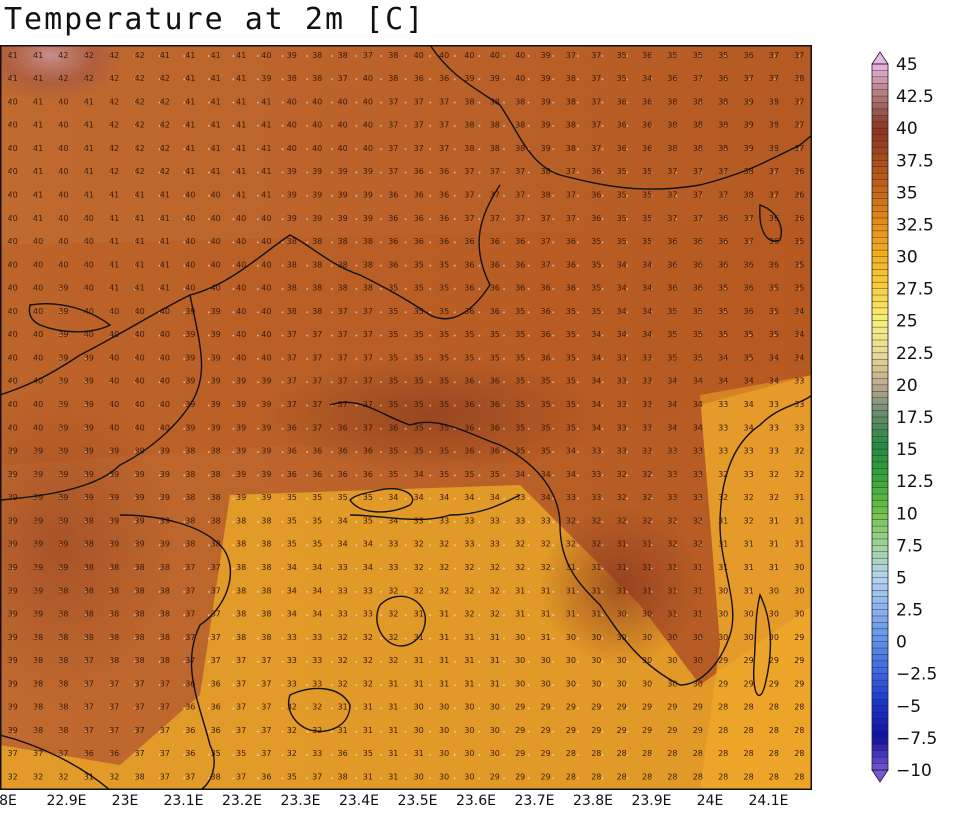  Describe the element at coordinates (165, 171) in the screenshot. I see `value-label: 42` at that location.